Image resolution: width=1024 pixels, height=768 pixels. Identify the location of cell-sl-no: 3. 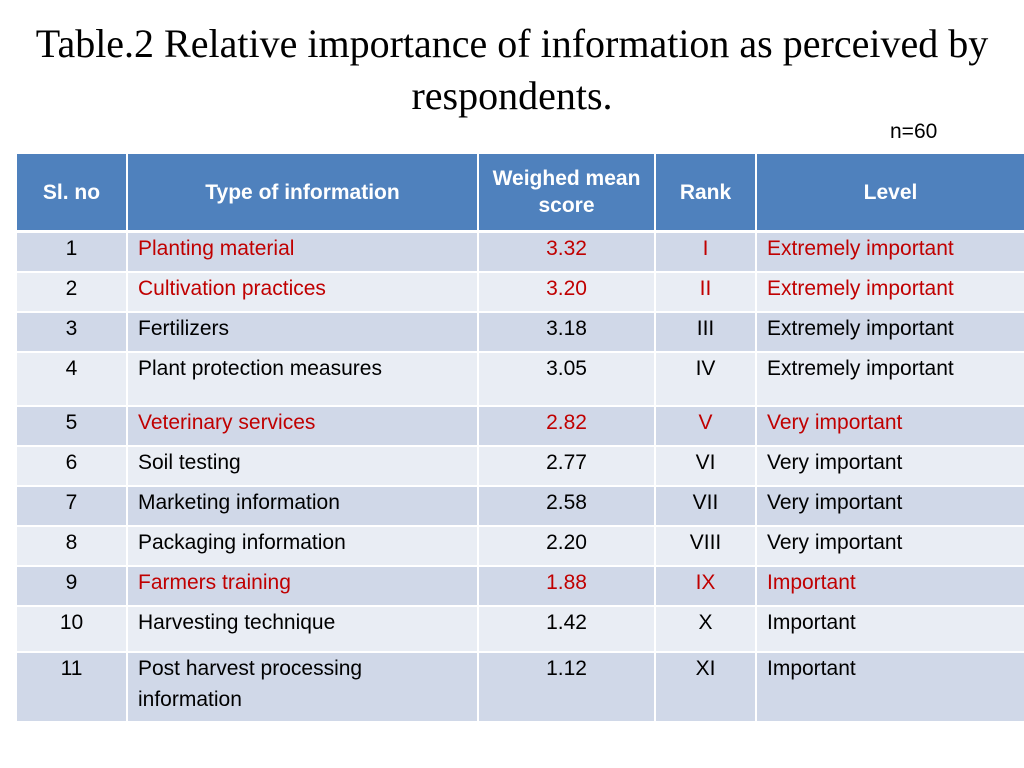
(72, 332).